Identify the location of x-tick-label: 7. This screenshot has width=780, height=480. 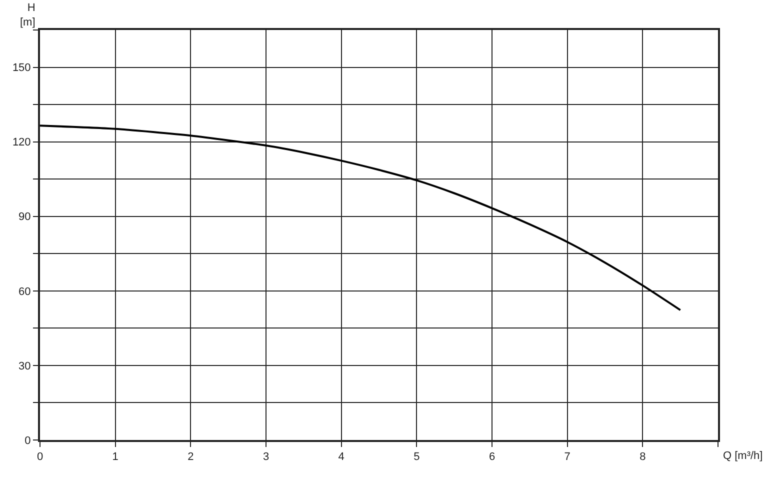
(567, 457).